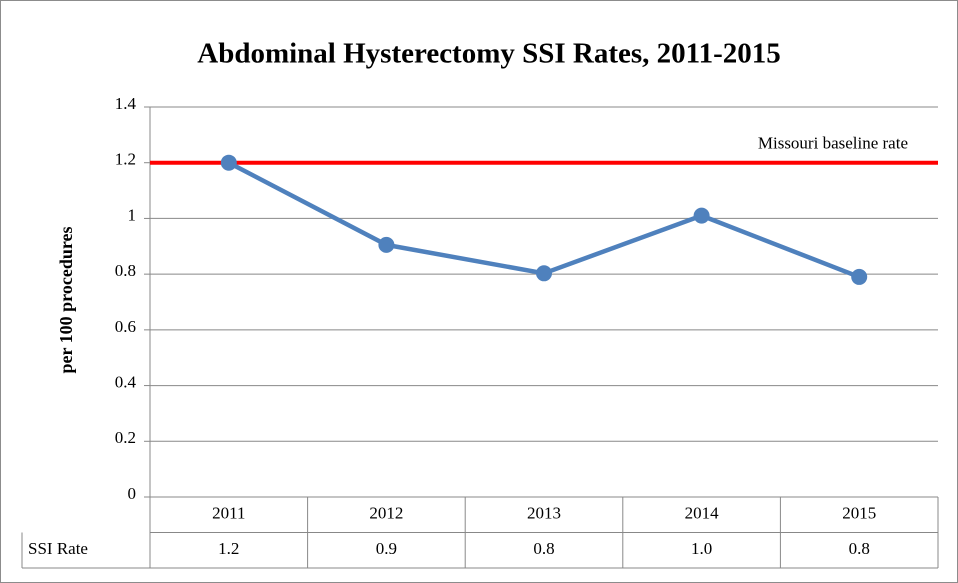  What do you see at coordinates (126, 381) in the screenshot?
I see `y-tick-label: 0.4` at bounding box center [126, 381].